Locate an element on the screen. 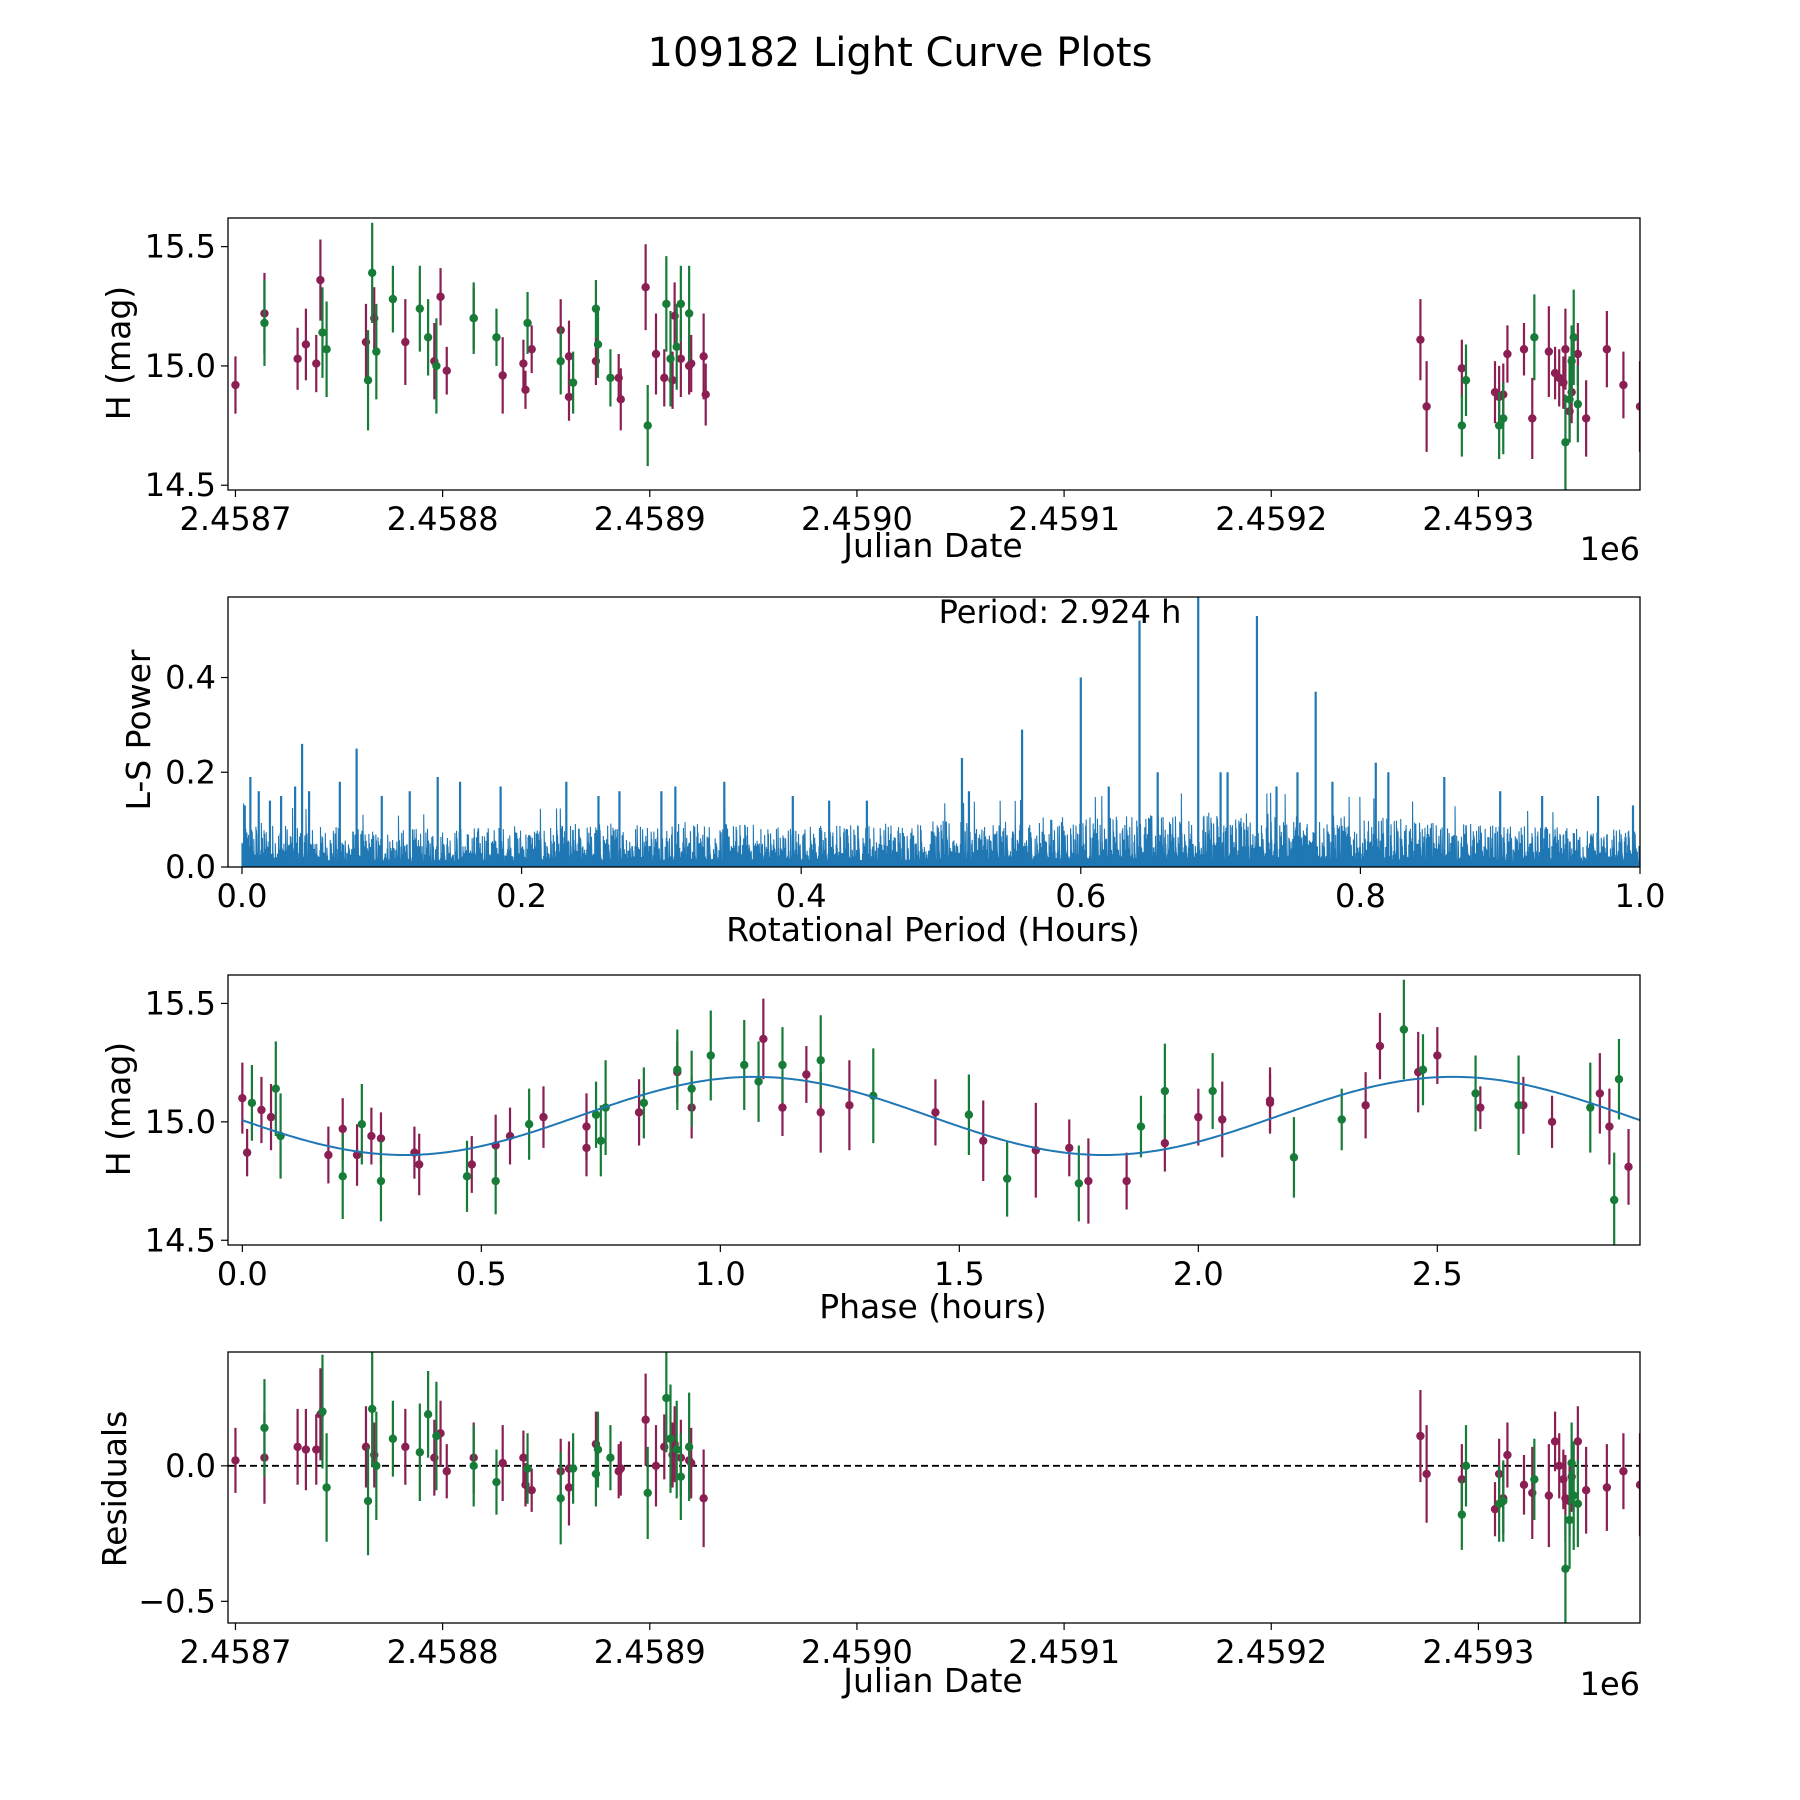  lightcurve-xtick-label: 2.4592 is located at coordinates (1271, 519).